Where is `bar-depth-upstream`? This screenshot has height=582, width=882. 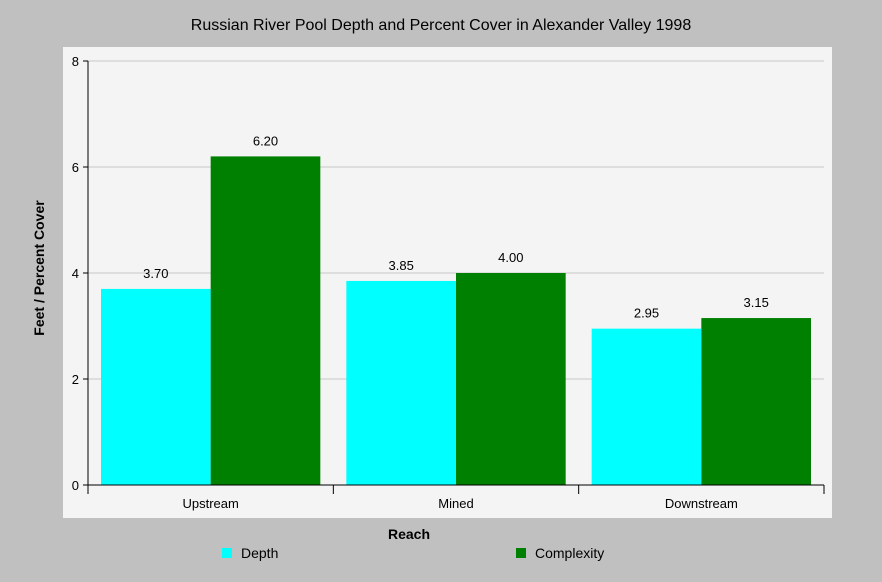 bar-depth-upstream is located at coordinates (156, 386).